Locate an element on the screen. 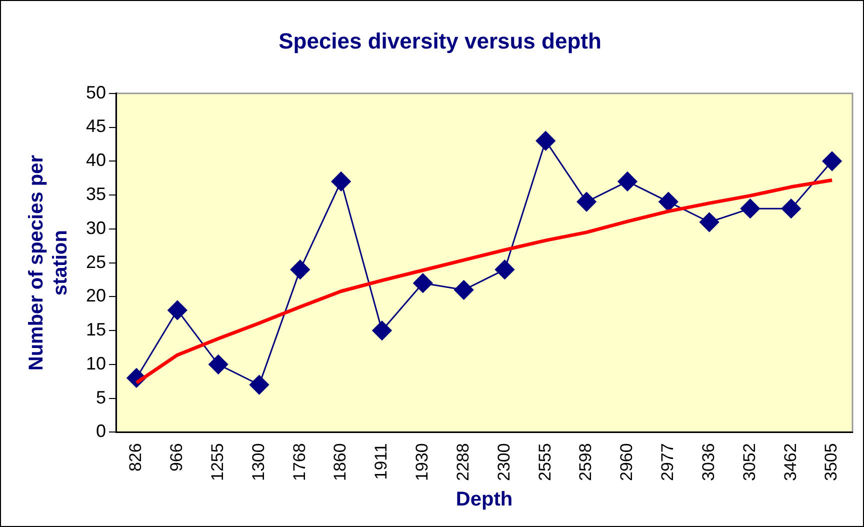  x-tick-label: 2960 is located at coordinates (626, 462).